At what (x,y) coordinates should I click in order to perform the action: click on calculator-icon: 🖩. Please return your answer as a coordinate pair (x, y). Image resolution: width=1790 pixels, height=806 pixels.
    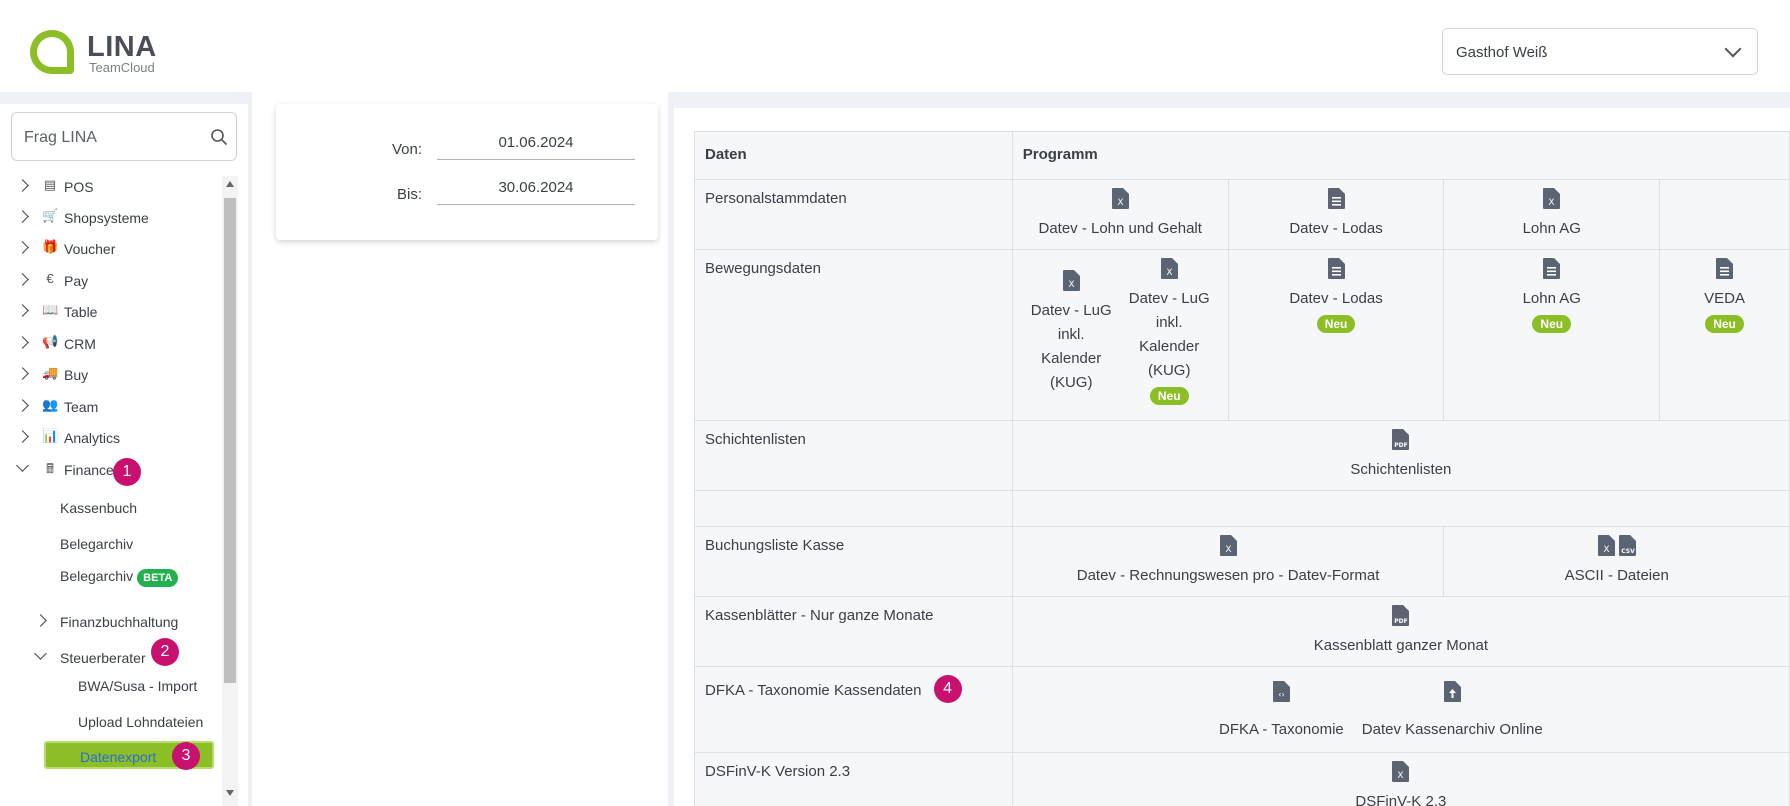
    Looking at the image, I should click on (50, 468).